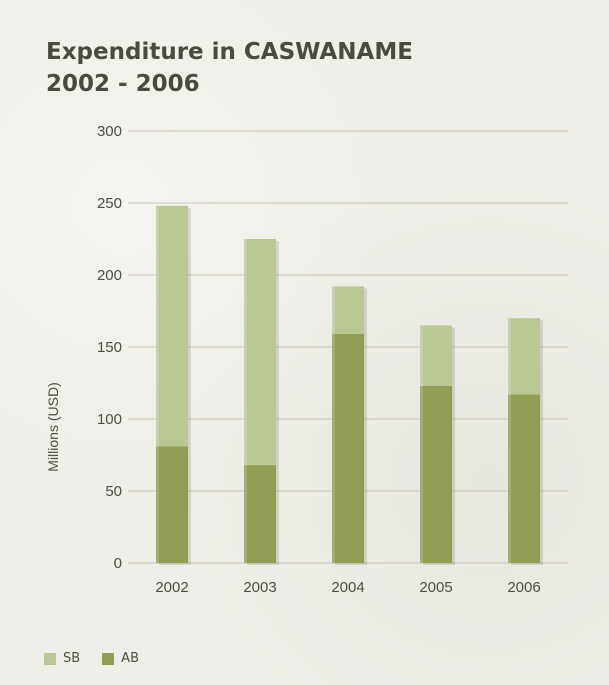 The height and width of the screenshot is (685, 609). What do you see at coordinates (524, 478) in the screenshot?
I see `bar-ab-2006` at bounding box center [524, 478].